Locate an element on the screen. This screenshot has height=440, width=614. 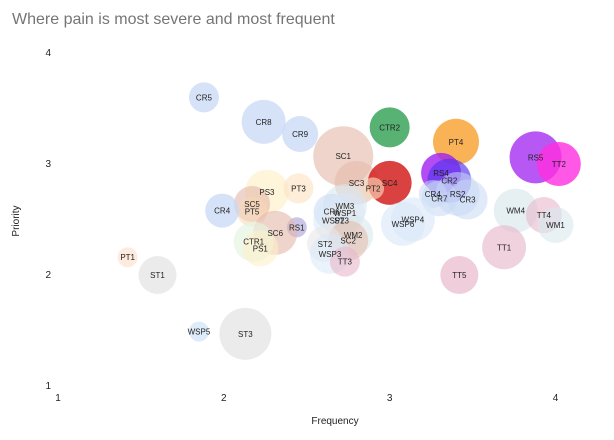
x-tick-label: 3 is located at coordinates (390, 398).